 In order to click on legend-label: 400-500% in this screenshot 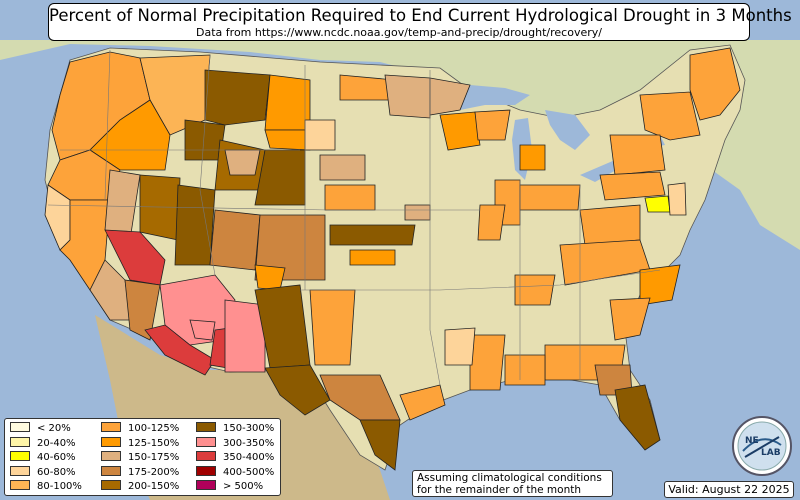, I will do `click(249, 472)`.